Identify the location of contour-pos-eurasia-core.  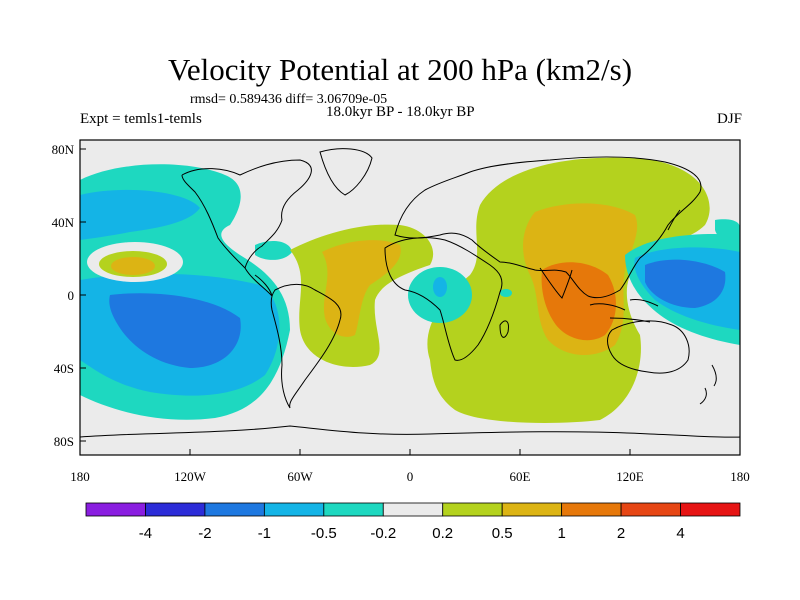
(578, 301).